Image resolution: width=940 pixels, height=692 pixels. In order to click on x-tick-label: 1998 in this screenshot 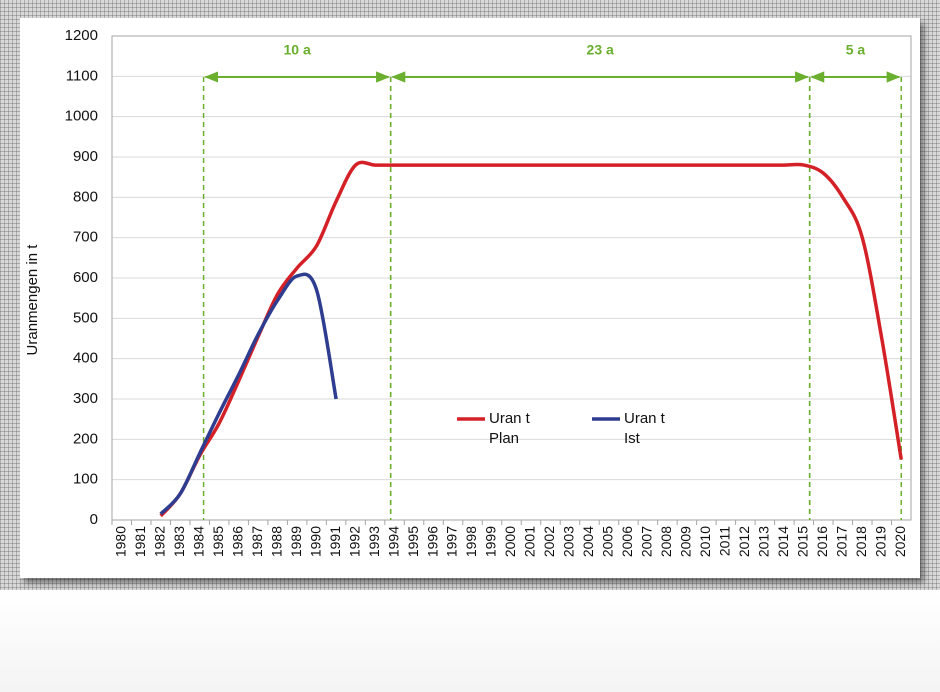, I will do `click(471, 541)`.